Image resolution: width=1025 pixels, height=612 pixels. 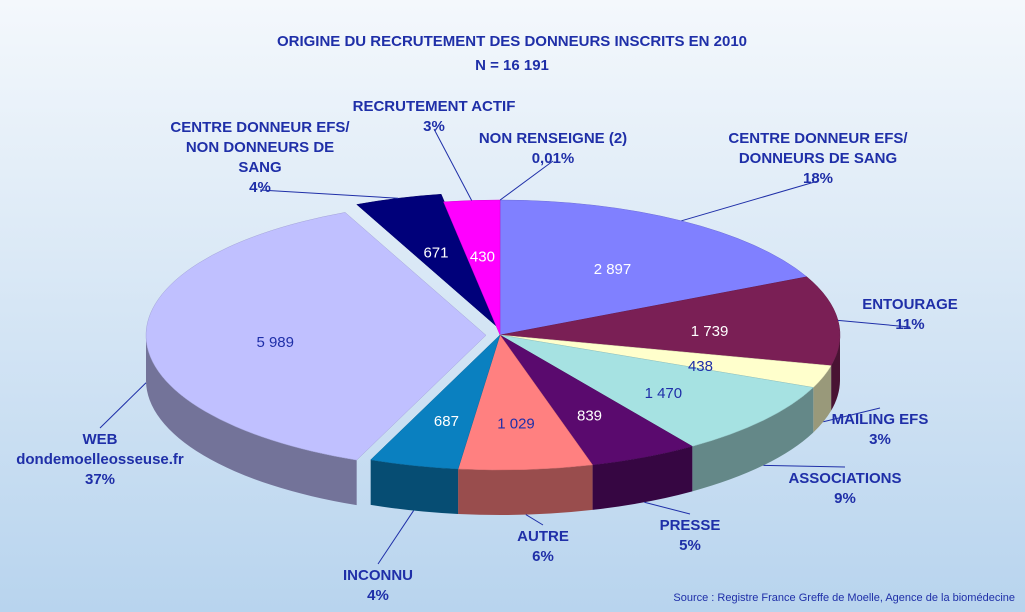 What do you see at coordinates (553, 158) in the screenshot?
I see `percent-label: 0,01%` at bounding box center [553, 158].